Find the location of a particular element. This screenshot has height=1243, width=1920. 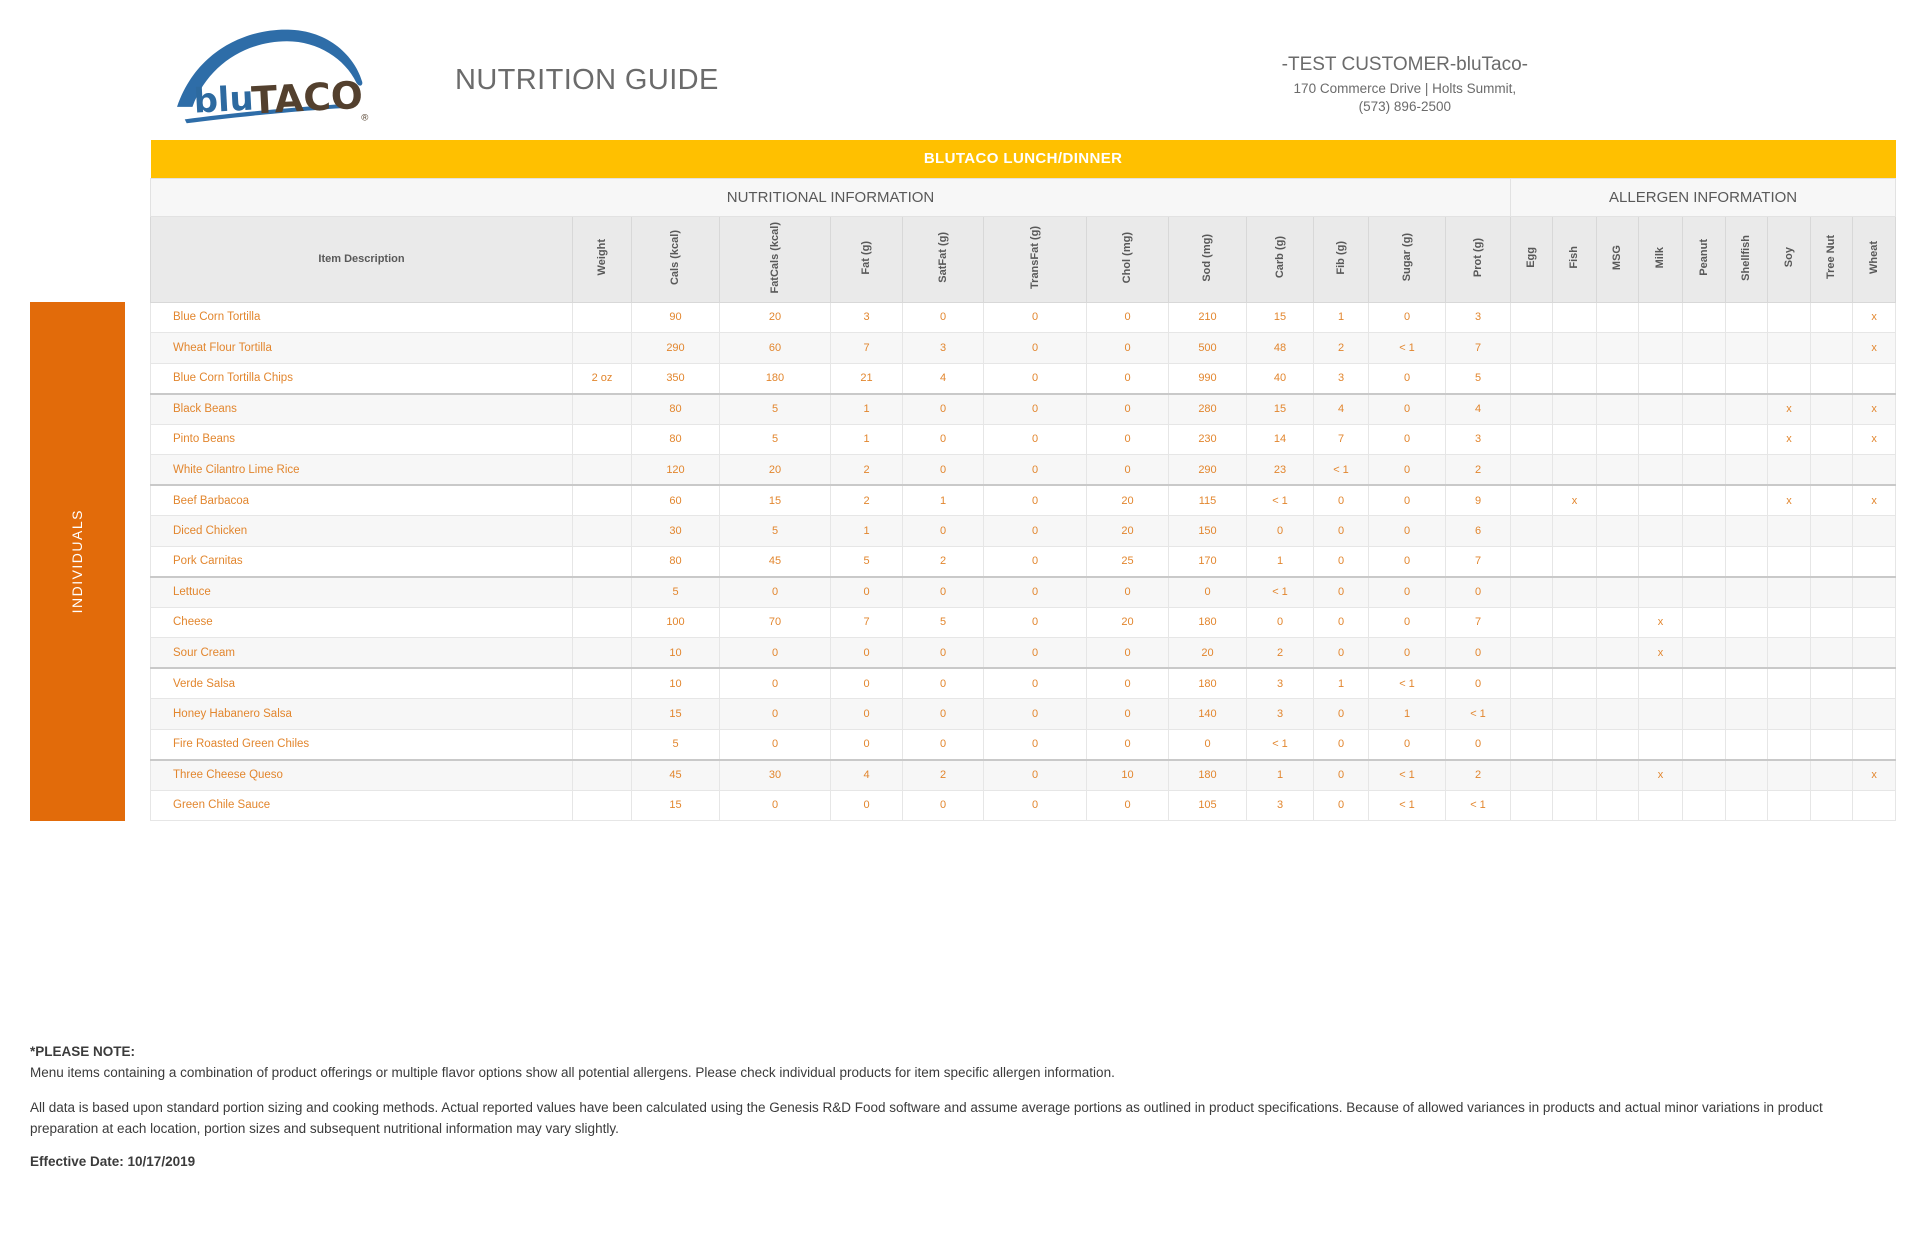

col-header-fat-g: Fat (g) is located at coordinates (866, 259).